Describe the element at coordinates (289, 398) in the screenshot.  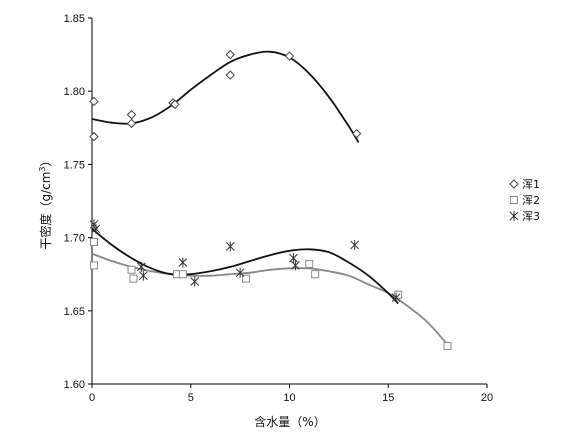
I see `x-tick-label: 10` at that location.